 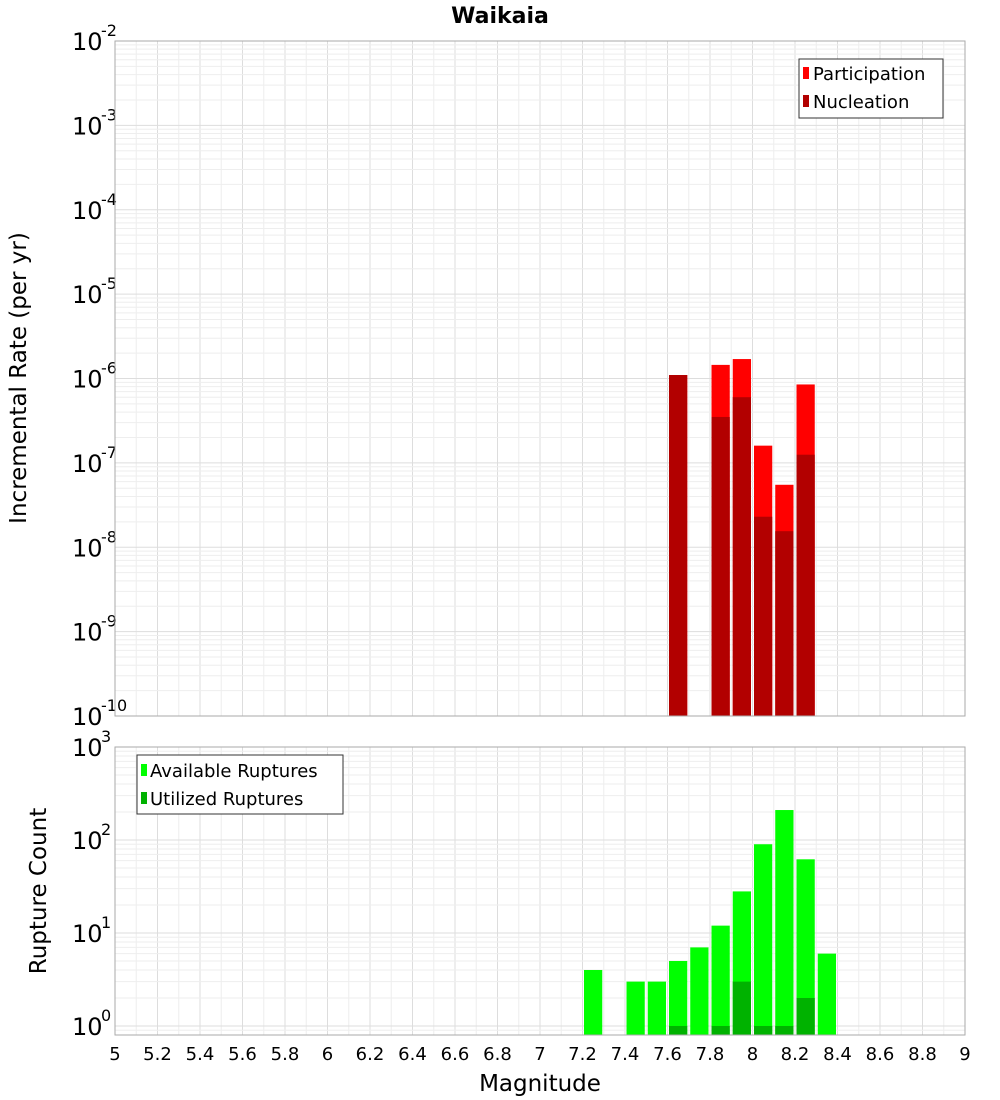 What do you see at coordinates (625, 1054) in the screenshot?
I see `x-tick-label: 7.4` at bounding box center [625, 1054].